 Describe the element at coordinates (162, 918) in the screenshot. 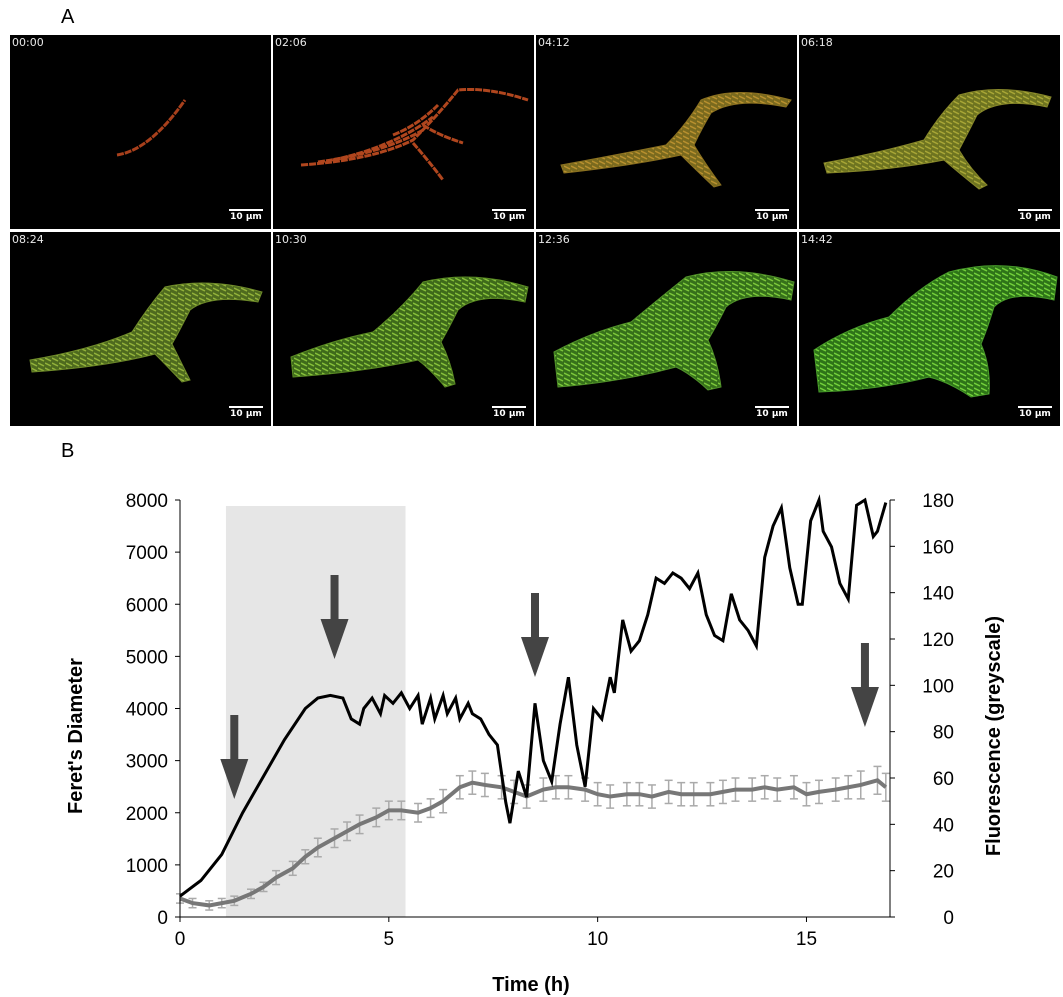

I see `y-tick-label: 0` at that location.